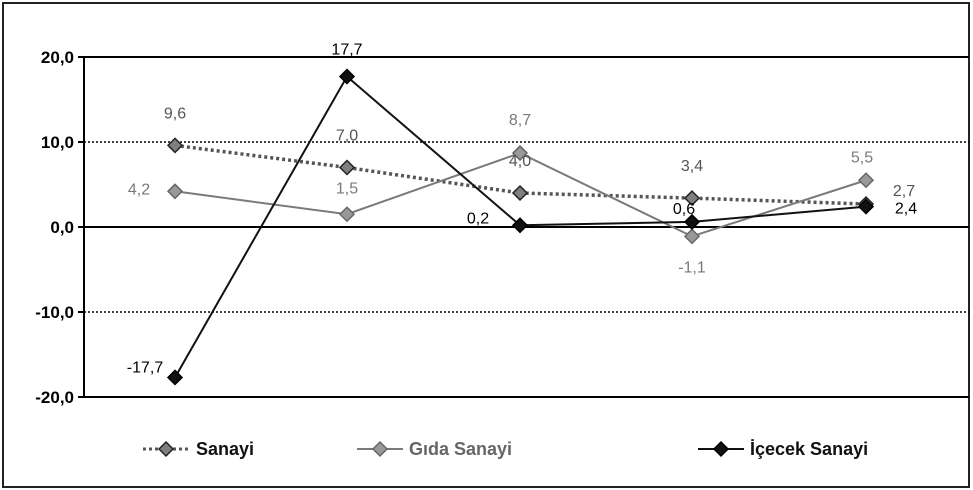 The height and width of the screenshot is (490, 973). I want to click on y-axis: 20,0 10,0 0,0 -10,0 -20,0, so click(60, 227).